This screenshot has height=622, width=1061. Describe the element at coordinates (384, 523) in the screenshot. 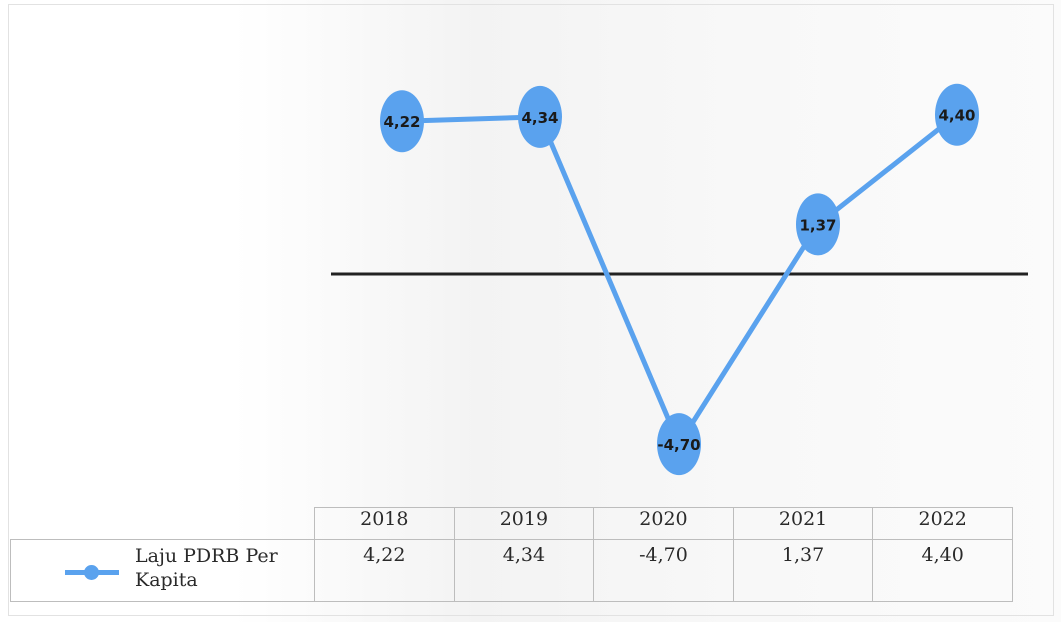

I see `table-header-2018: 2018` at that location.